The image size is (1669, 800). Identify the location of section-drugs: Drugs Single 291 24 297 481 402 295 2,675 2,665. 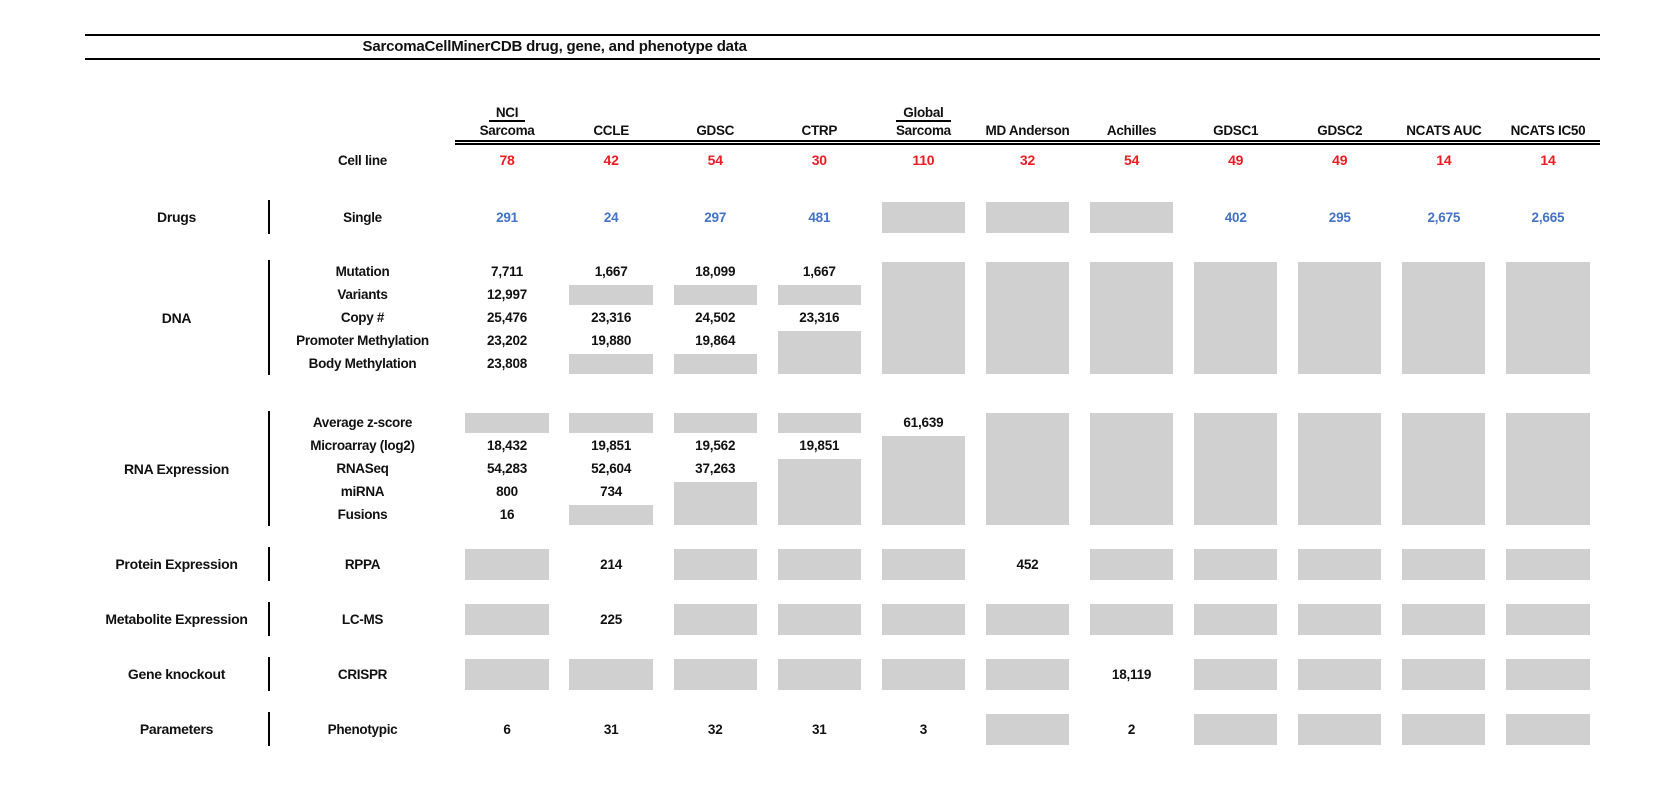
(842, 217).